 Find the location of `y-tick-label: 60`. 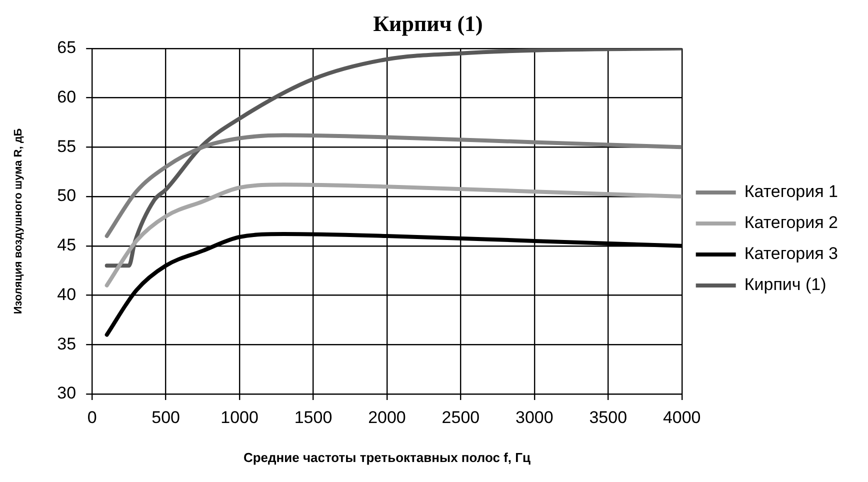

y-tick-label: 60 is located at coordinates (66, 96).